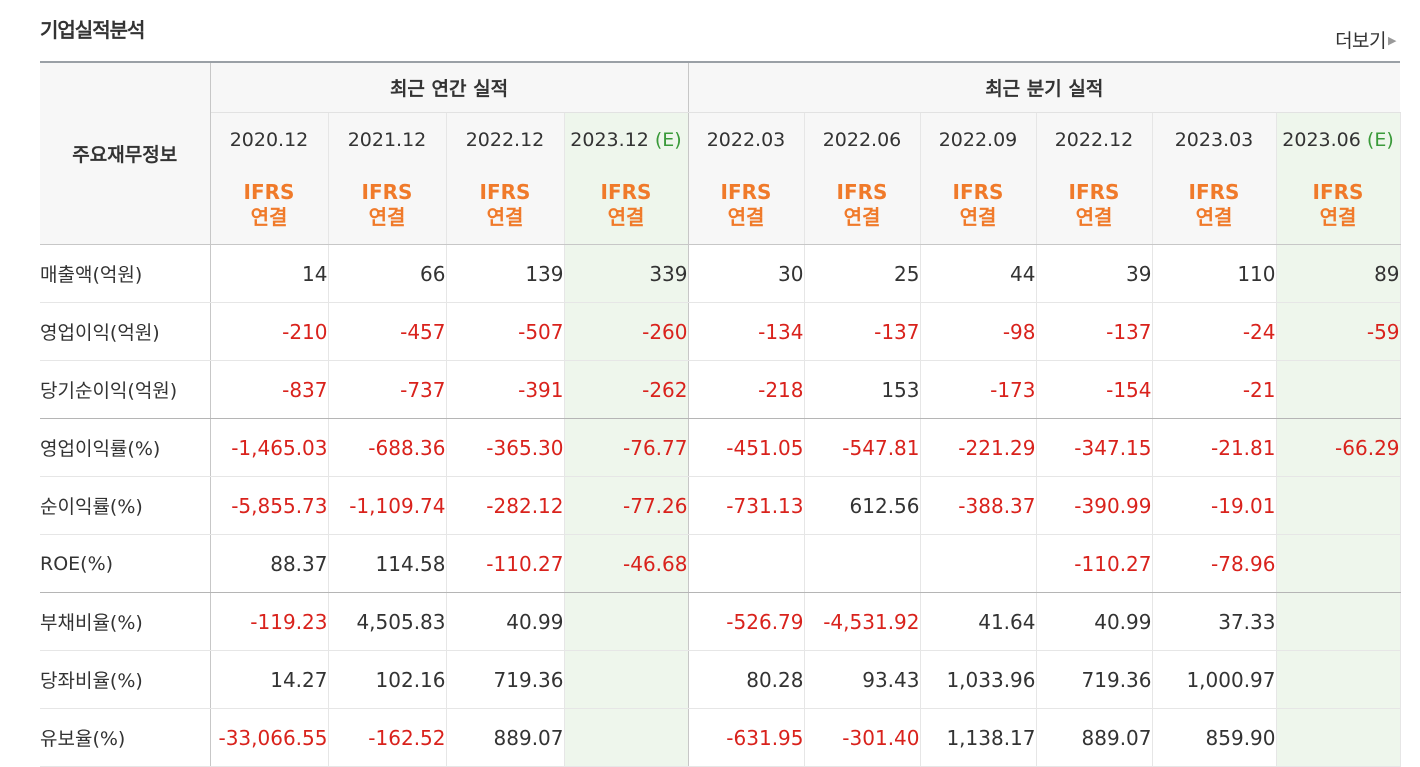 The image size is (1420, 767). I want to click on period-label: 2021.12, so click(387, 139).